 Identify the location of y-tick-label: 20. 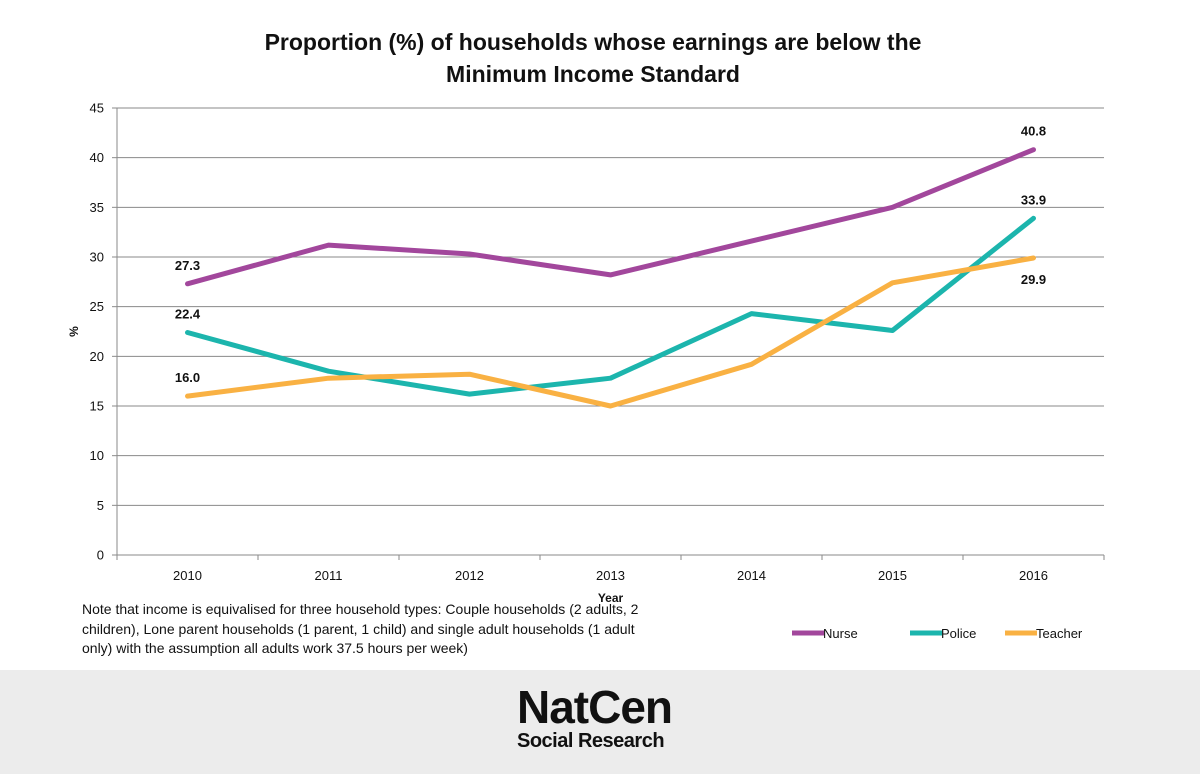
(97, 356).